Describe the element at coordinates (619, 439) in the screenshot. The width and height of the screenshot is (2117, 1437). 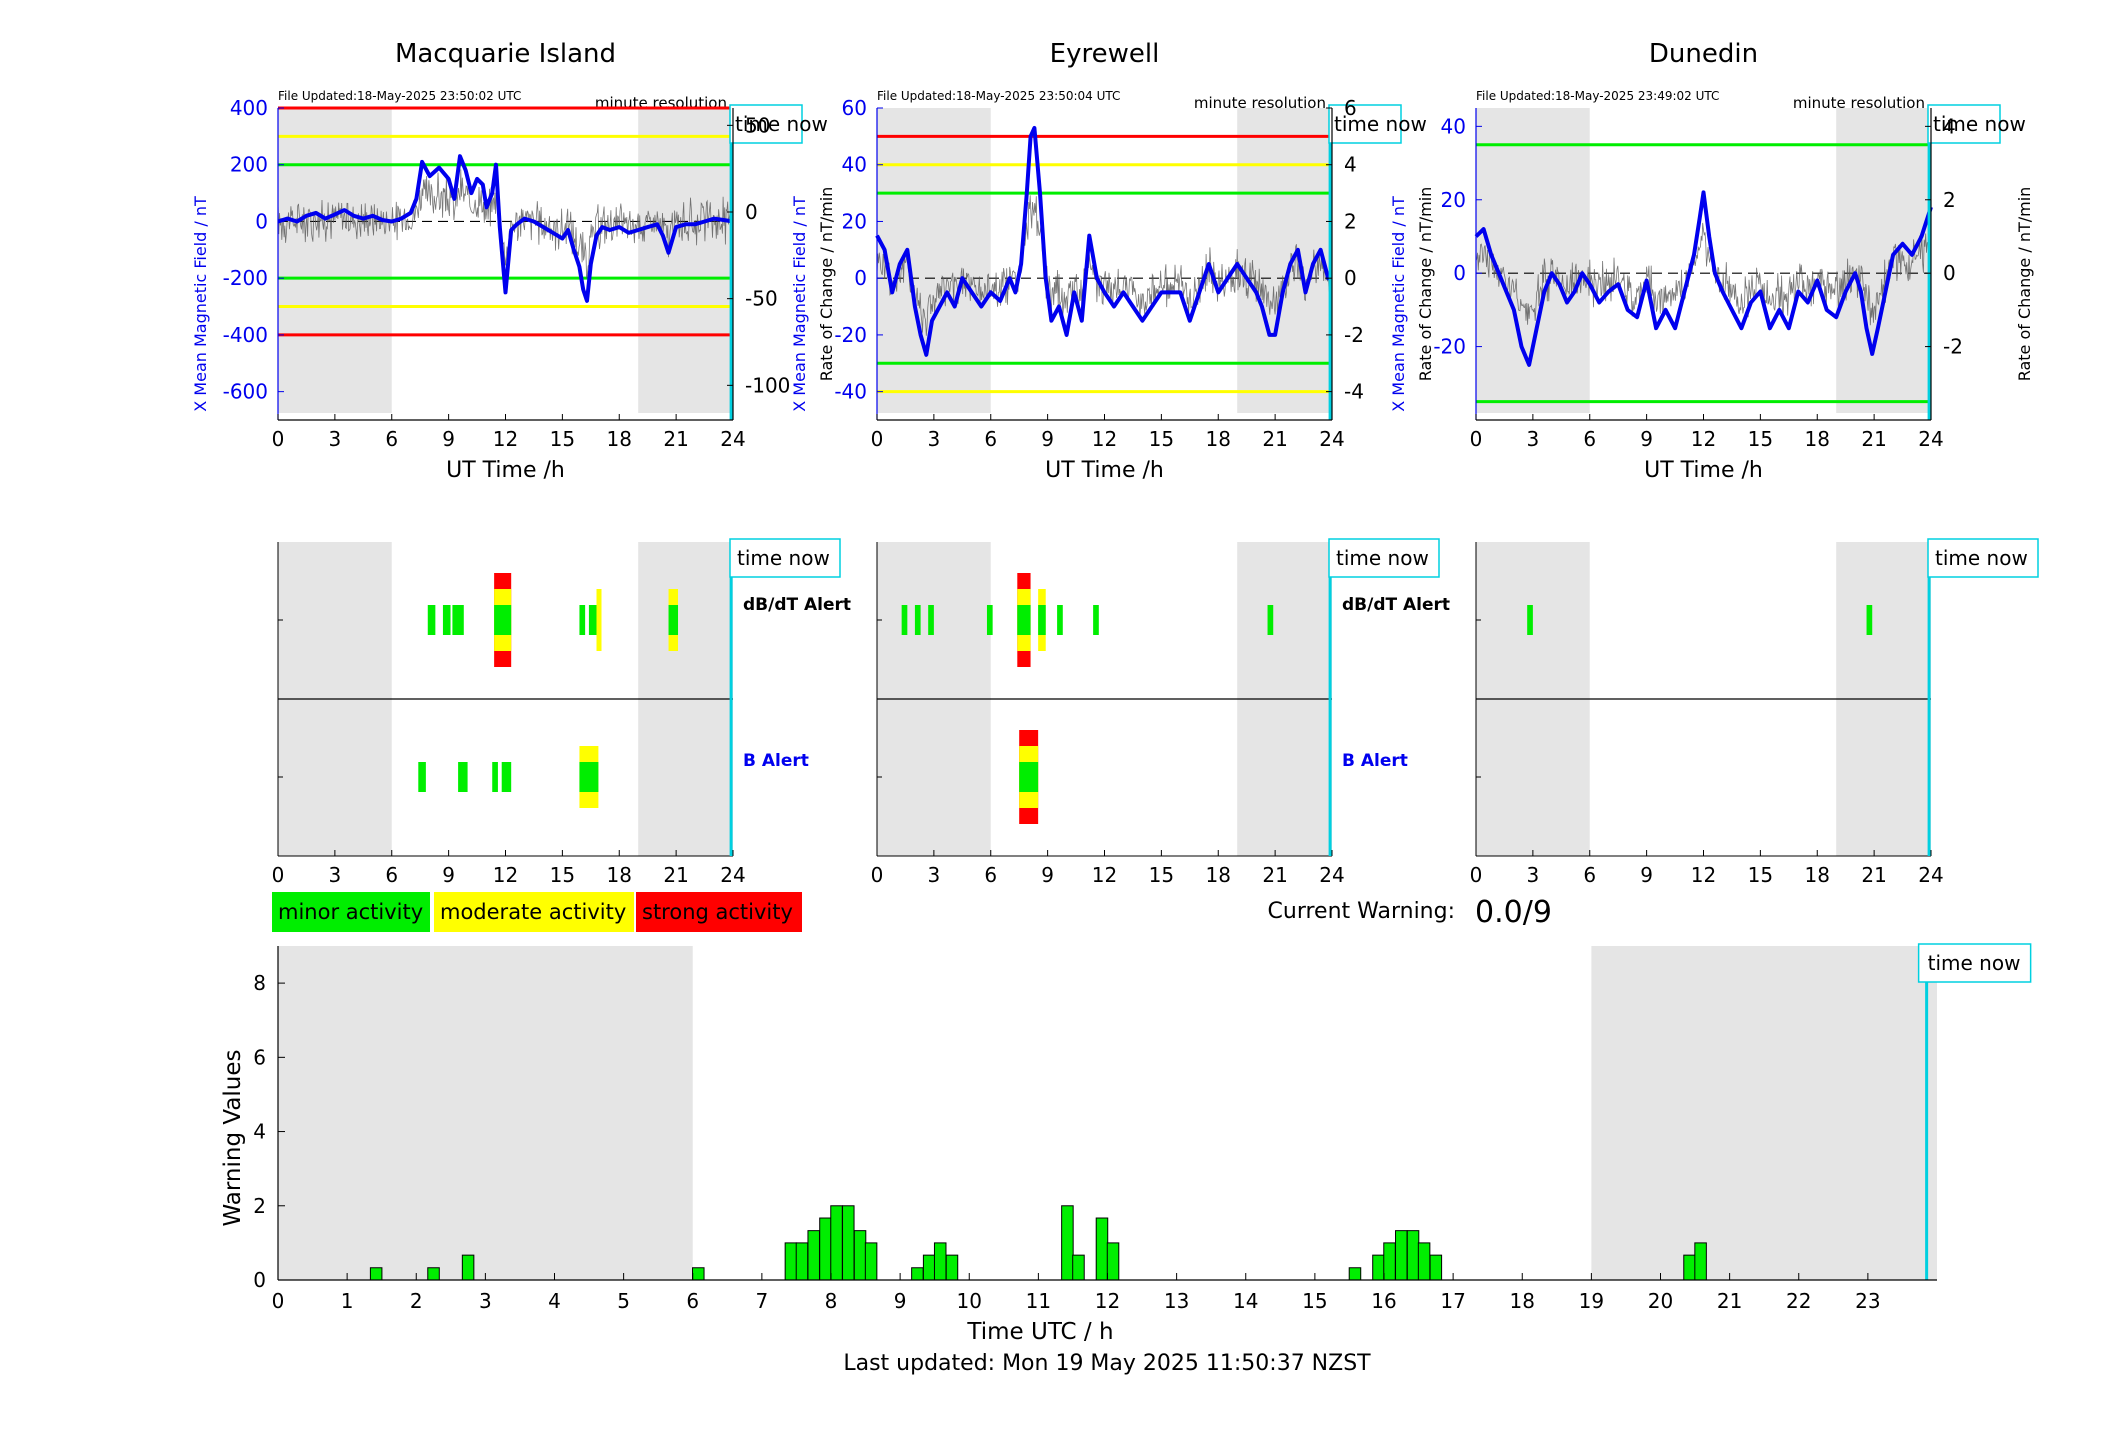
I see `x-tick-label: 18` at that location.